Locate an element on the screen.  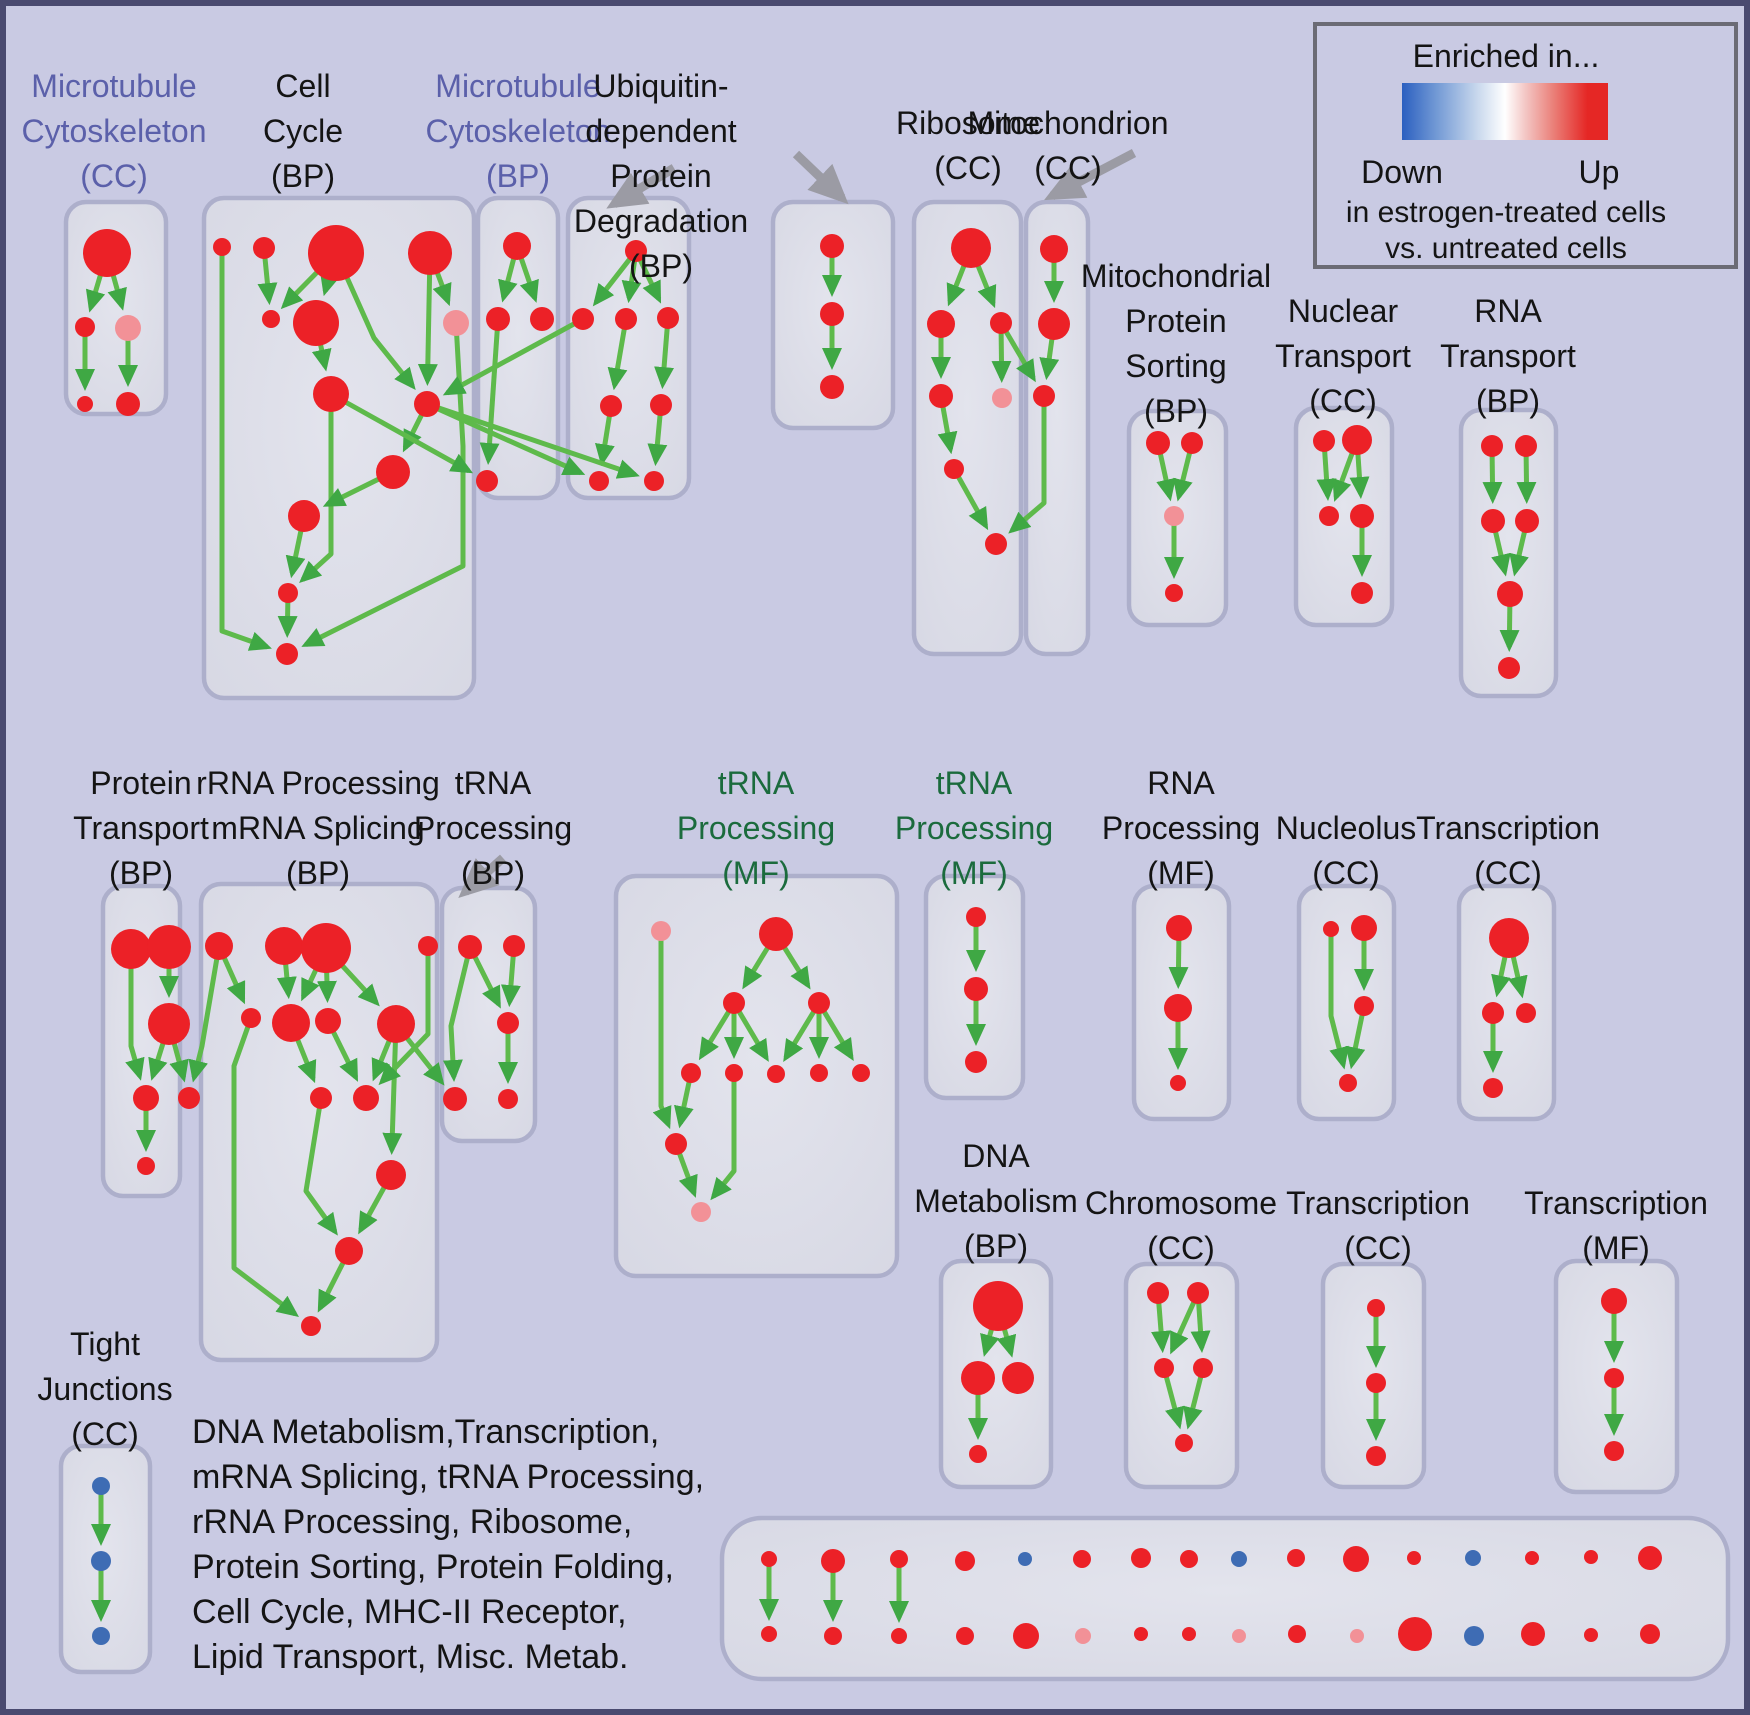
cluster-label-line: DNA is located at coordinates (996, 1156).